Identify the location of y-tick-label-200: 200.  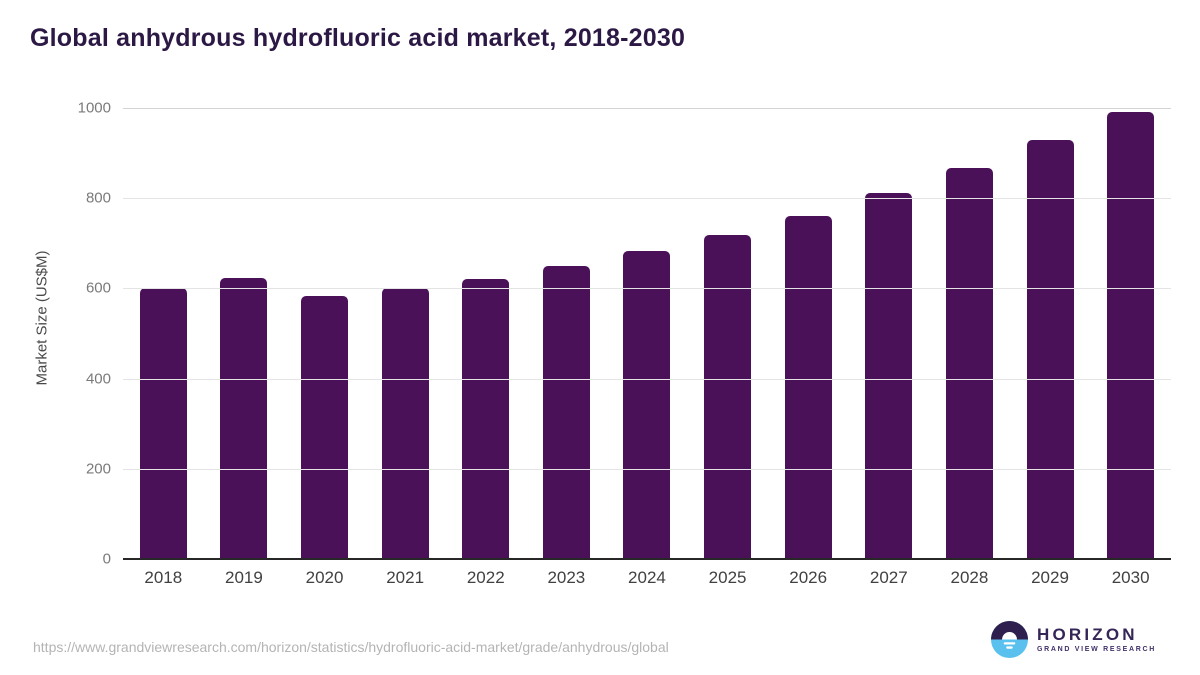
(98, 469).